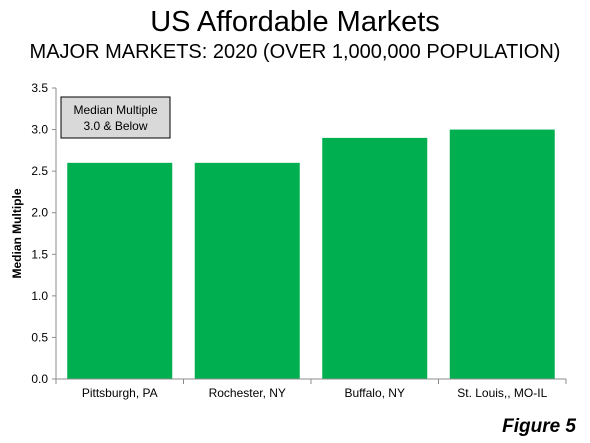 The height and width of the screenshot is (443, 590). What do you see at coordinates (502, 393) in the screenshot?
I see `x-tick-label-3: St. Louis,, MO-IL` at bounding box center [502, 393].